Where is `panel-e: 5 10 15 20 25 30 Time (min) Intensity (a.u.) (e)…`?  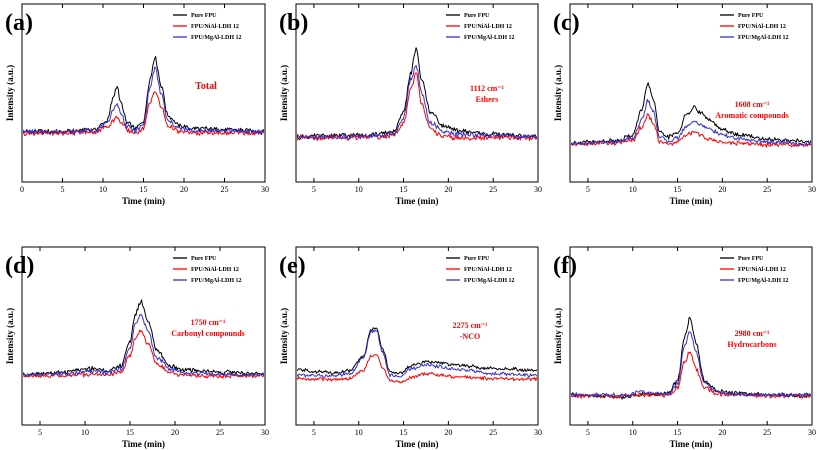 panel-e: 5 10 15 20 25 30 Time (min) Intensity (a.u.) (e)… is located at coordinates (410, 347).